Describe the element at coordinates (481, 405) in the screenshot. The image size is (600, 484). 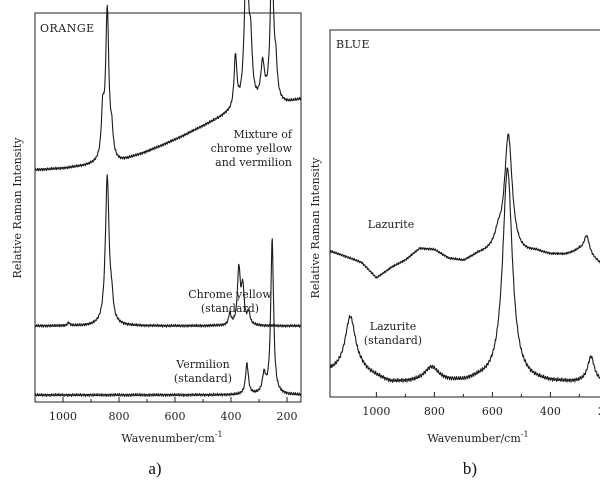
I see `xticks-blue: 1000 800 600 400 200` at that location.